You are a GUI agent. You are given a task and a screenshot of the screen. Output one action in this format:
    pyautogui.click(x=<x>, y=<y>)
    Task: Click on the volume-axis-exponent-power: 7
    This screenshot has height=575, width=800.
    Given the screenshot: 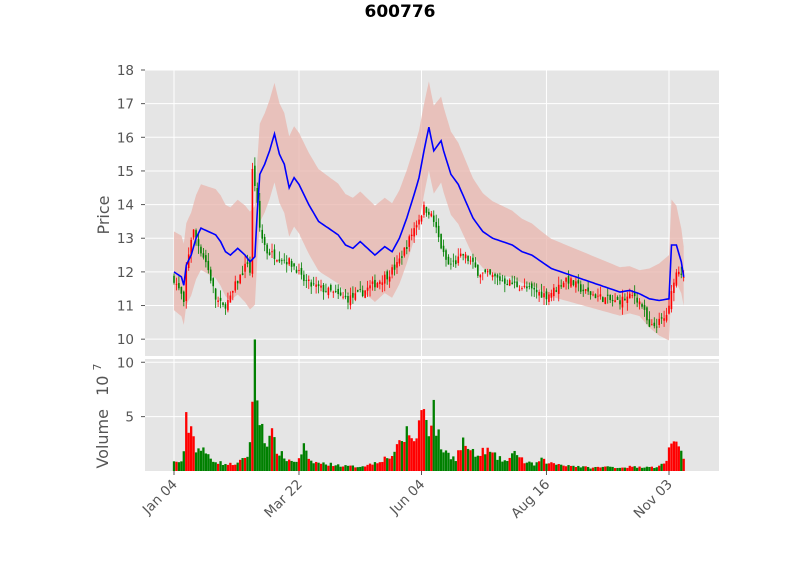 What is the action you would take?
    pyautogui.click(x=97, y=366)
    